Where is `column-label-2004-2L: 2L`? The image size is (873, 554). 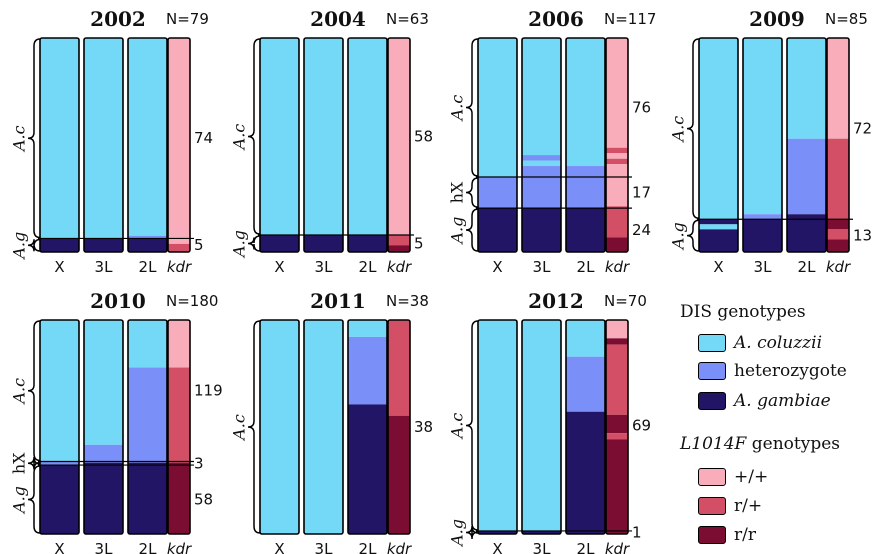 column-label-2004-2L: 2L is located at coordinates (368, 267).